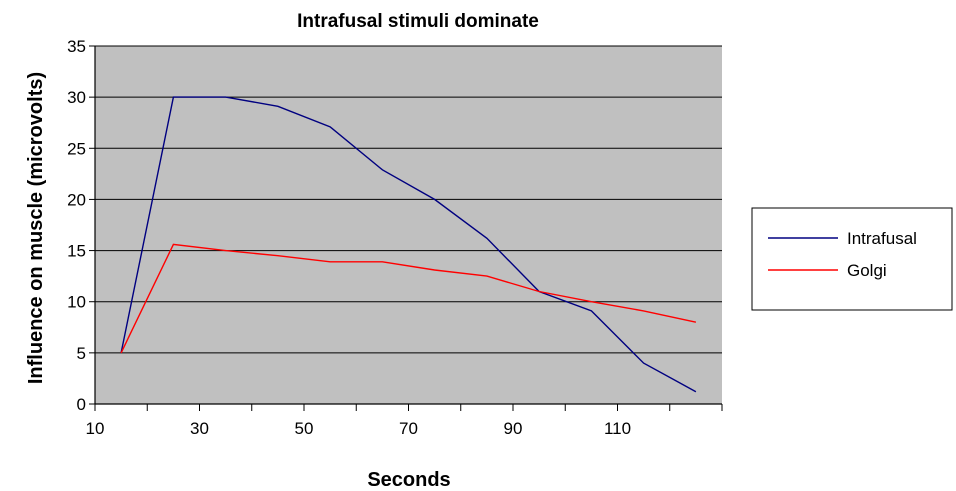 The image size is (956, 491). Describe the element at coordinates (617, 428) in the screenshot. I see `x-tick-label: 110` at that location.